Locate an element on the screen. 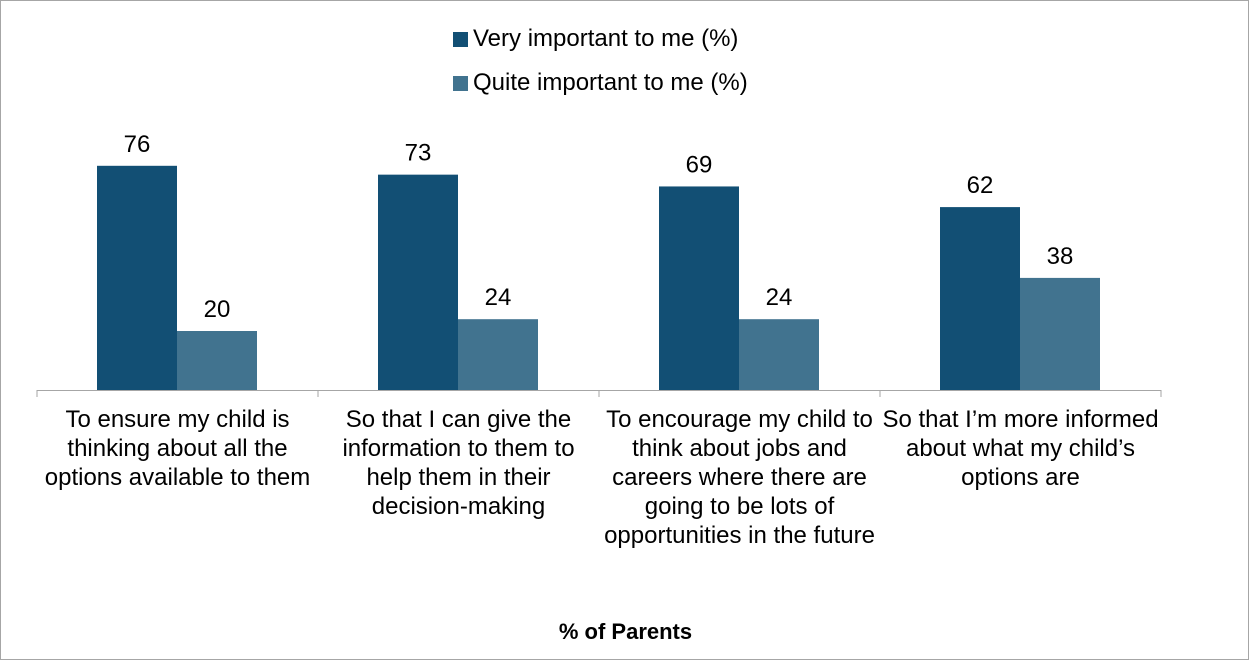  data-label: 38 is located at coordinates (1060, 256).